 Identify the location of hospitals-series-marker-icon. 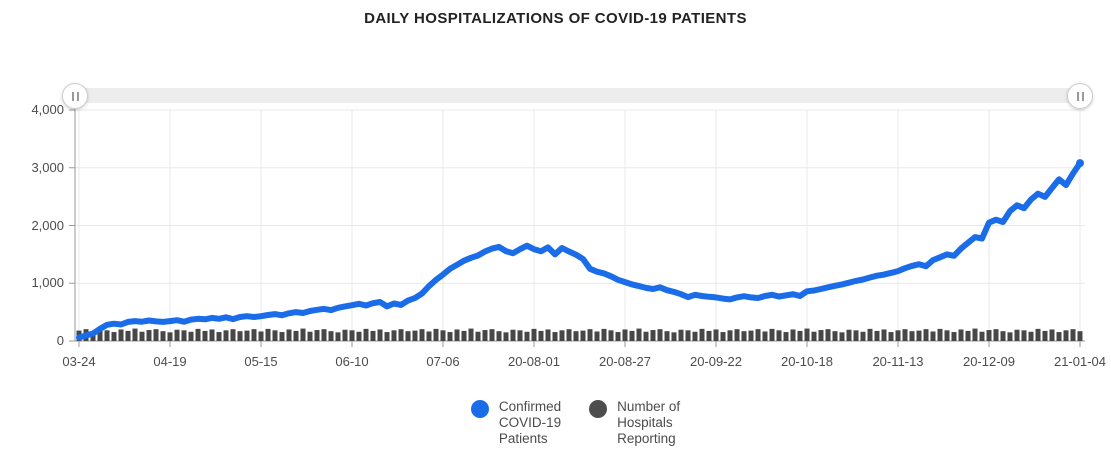
(598, 409).